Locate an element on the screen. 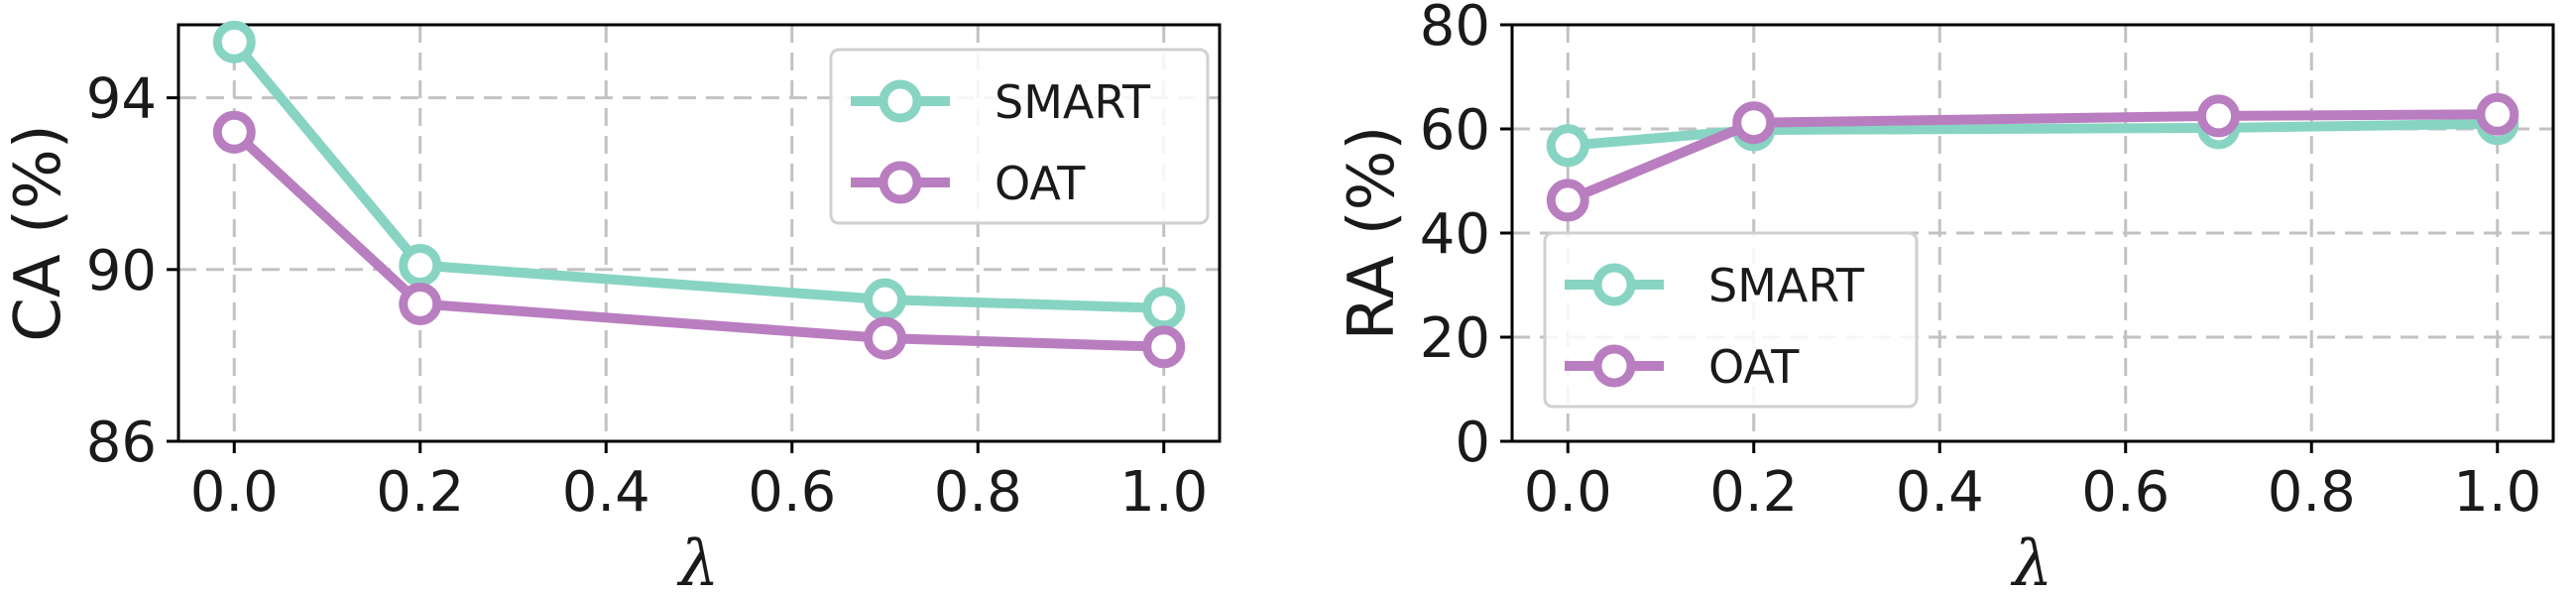 This screenshot has width=2576, height=595. y-tick-label: 90 is located at coordinates (121, 271).